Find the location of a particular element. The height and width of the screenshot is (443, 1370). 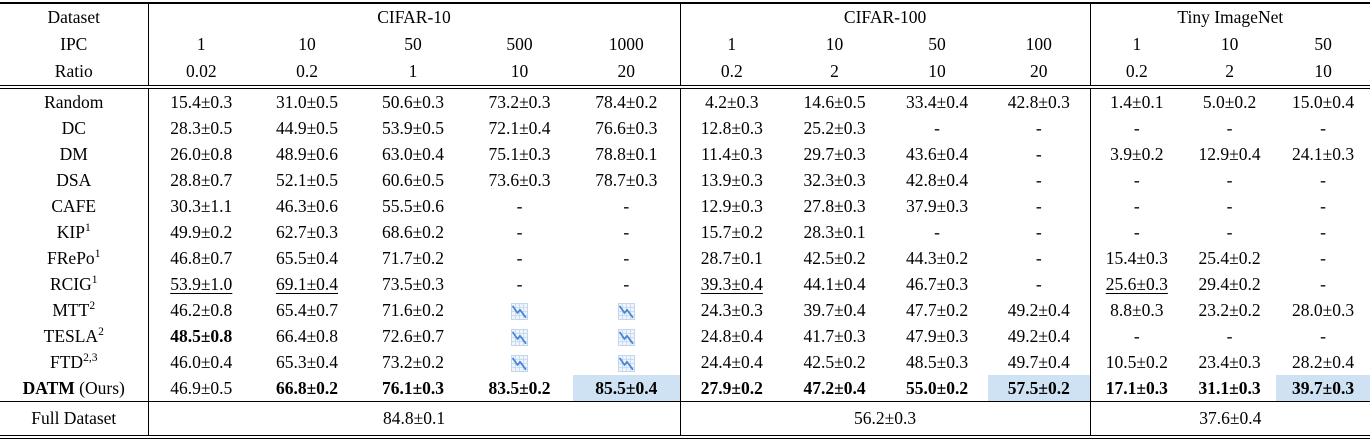

score-cell: 11.4±0.3 is located at coordinates (731, 154).